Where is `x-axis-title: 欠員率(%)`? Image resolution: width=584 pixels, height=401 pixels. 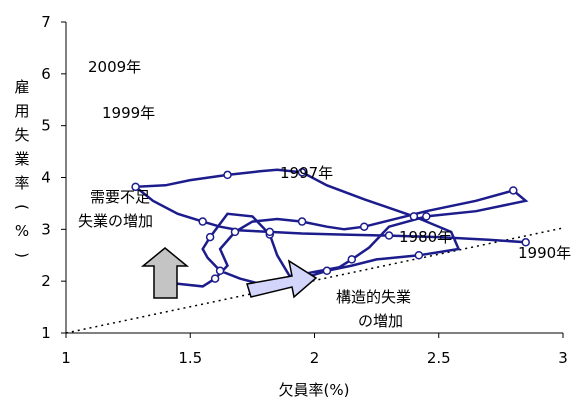 x-axis-title: 欠員率(%) is located at coordinates (314, 390).